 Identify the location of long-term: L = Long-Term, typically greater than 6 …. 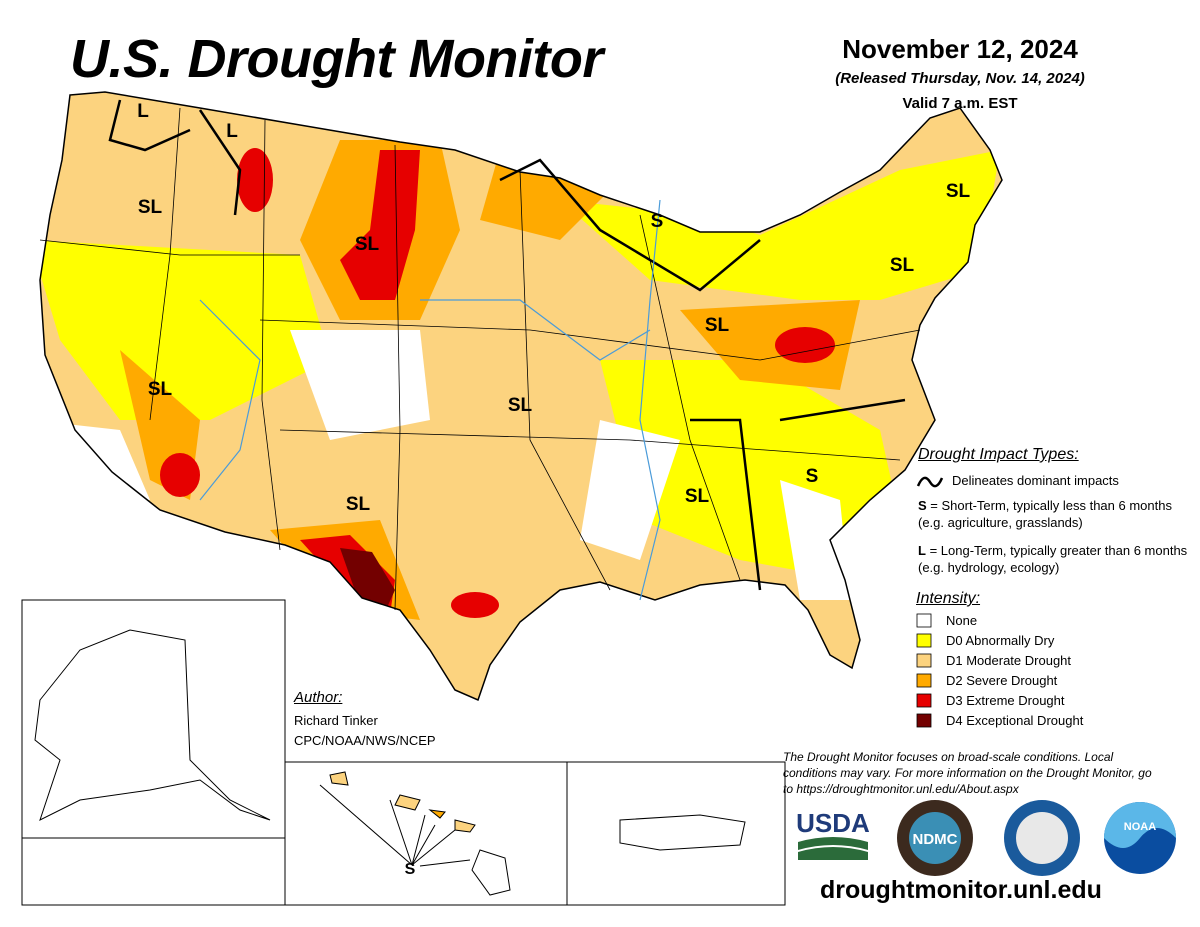
(1055, 559).